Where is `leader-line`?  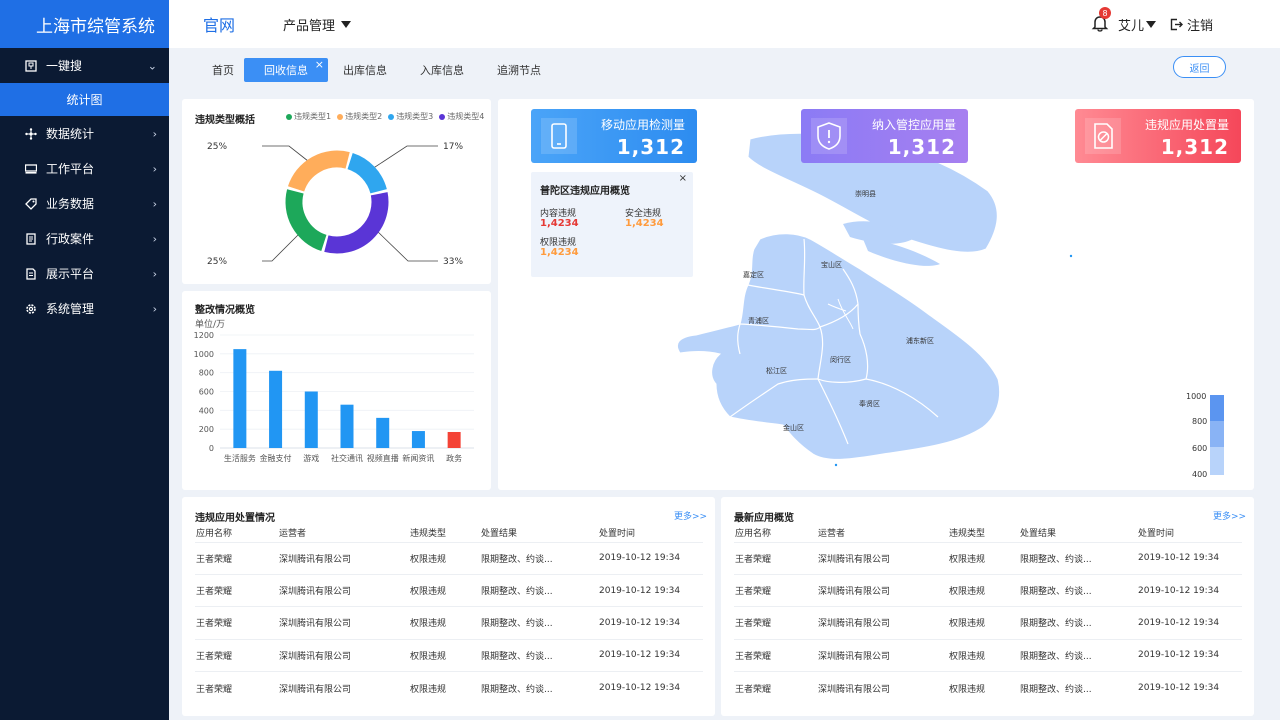
leader-line is located at coordinates (407, 246).